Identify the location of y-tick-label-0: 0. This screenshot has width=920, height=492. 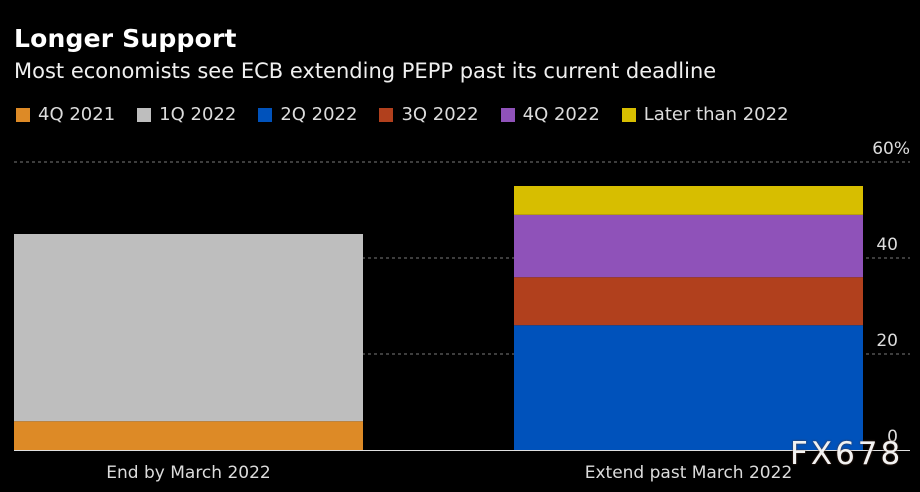
(892, 437).